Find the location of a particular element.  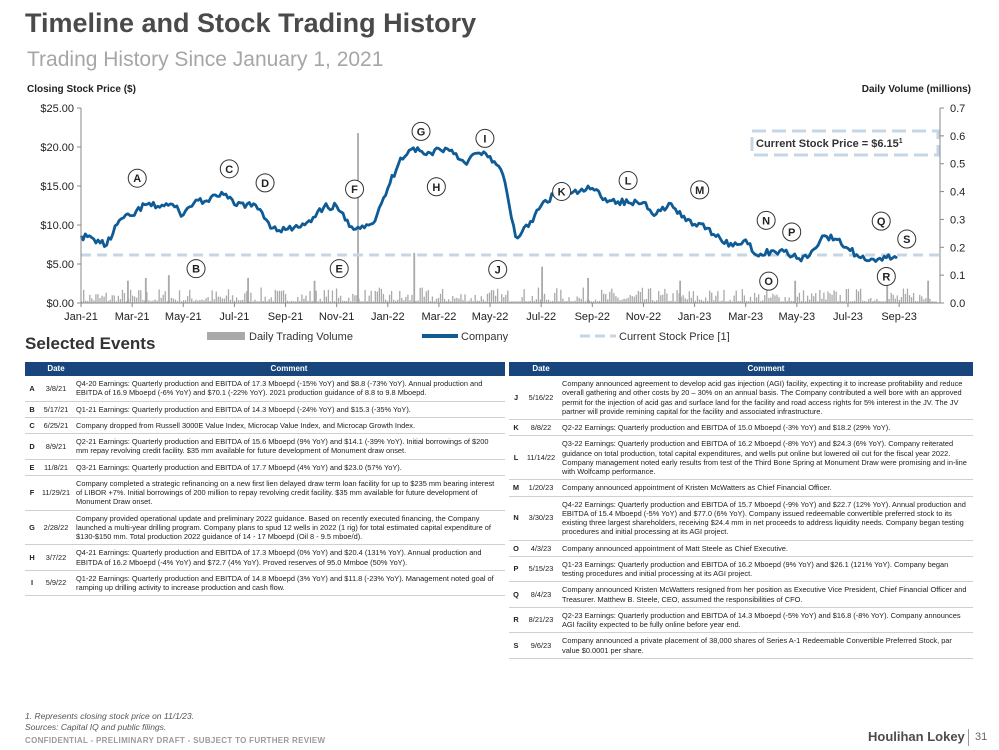

event-date: 4/3/23 is located at coordinates (541, 548).